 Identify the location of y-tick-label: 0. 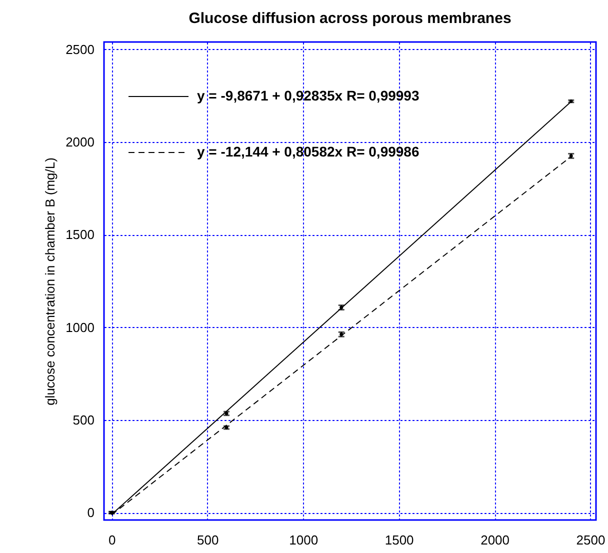
(90, 512).